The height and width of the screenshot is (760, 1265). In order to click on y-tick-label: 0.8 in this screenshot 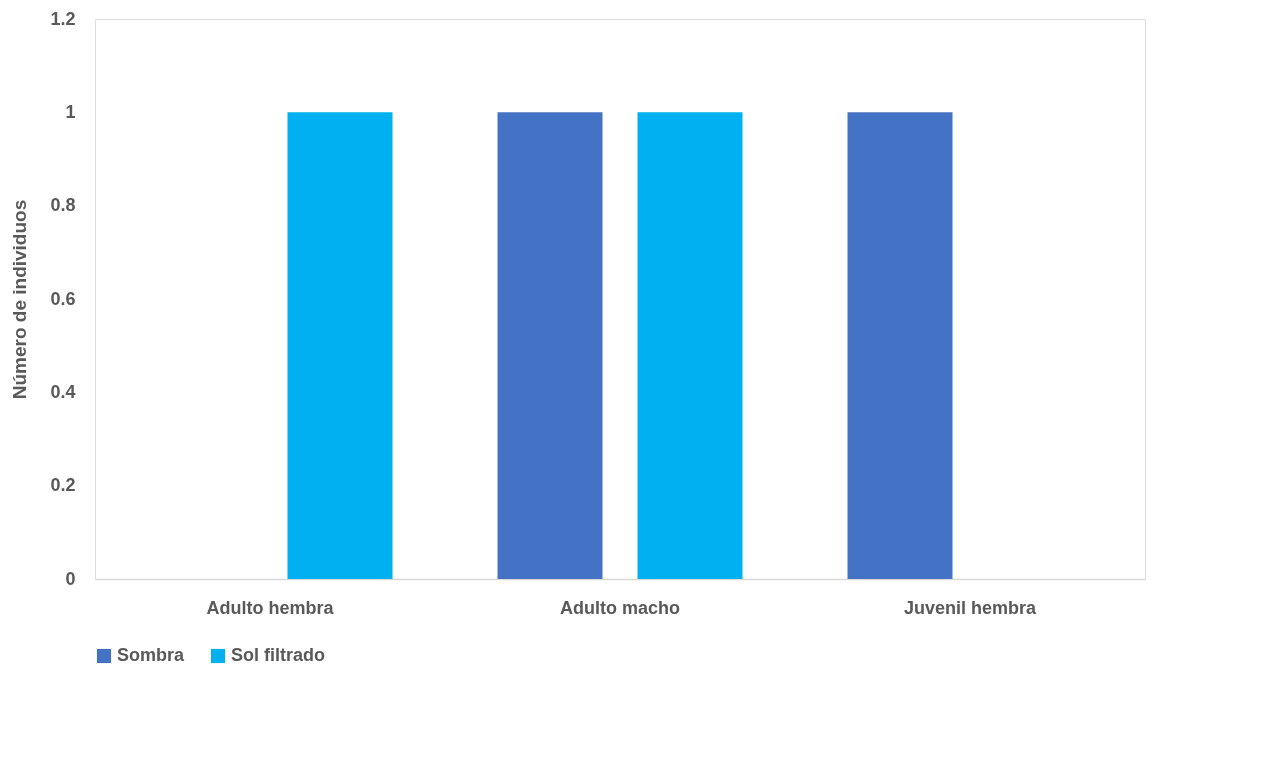, I will do `click(63, 205)`.